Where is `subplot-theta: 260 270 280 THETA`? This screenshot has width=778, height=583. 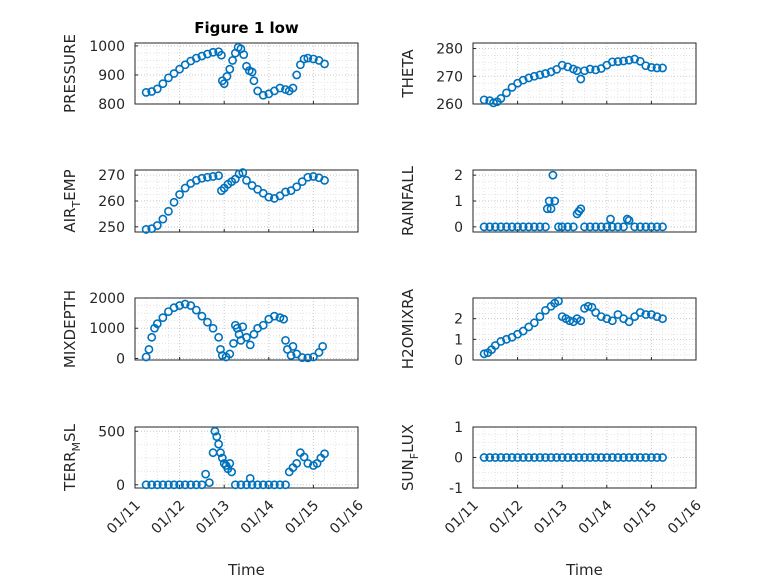
subplot-theta: 260 270 280 THETA is located at coordinates (548, 77).